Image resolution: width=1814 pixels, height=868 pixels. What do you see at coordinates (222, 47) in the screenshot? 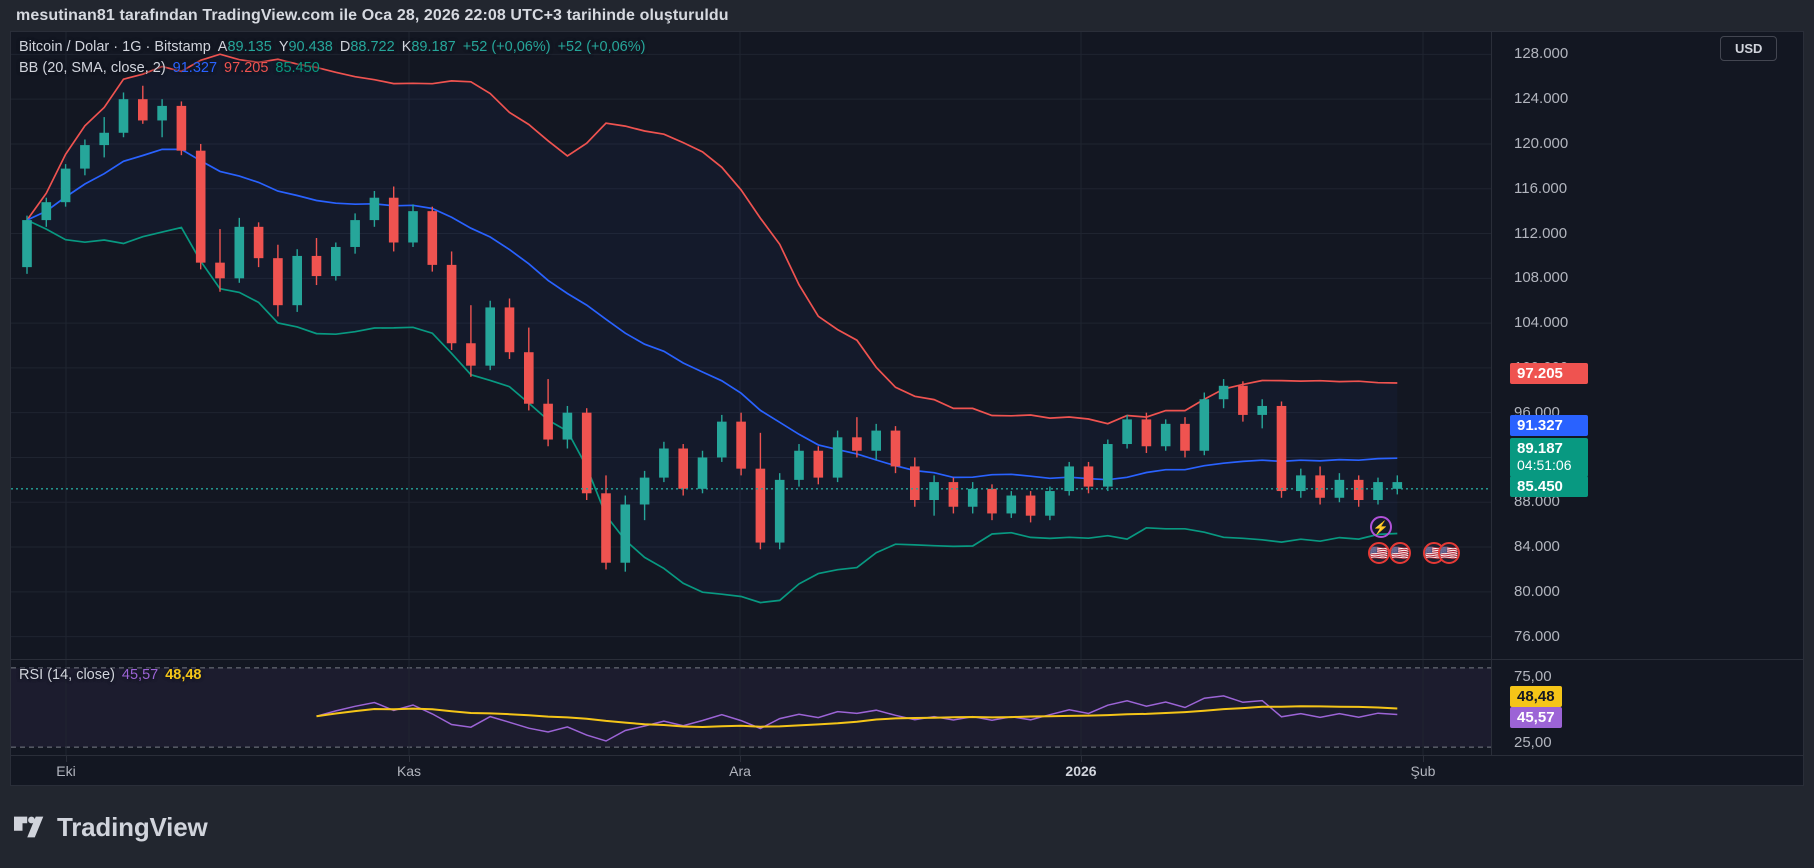
I see `ohlc-open-key: A` at bounding box center [222, 47].